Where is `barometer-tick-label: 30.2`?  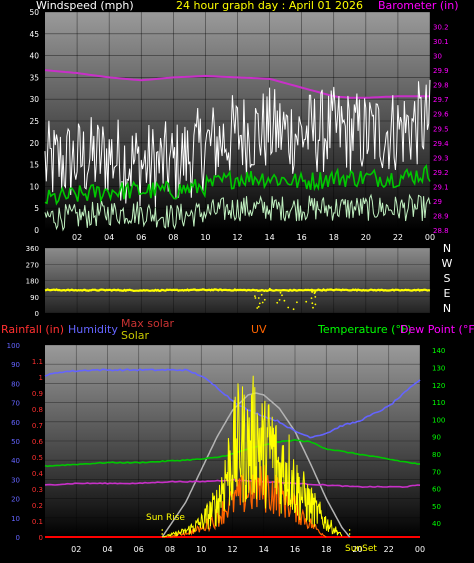 barometer-tick-label: 30.2 is located at coordinates (441, 28).